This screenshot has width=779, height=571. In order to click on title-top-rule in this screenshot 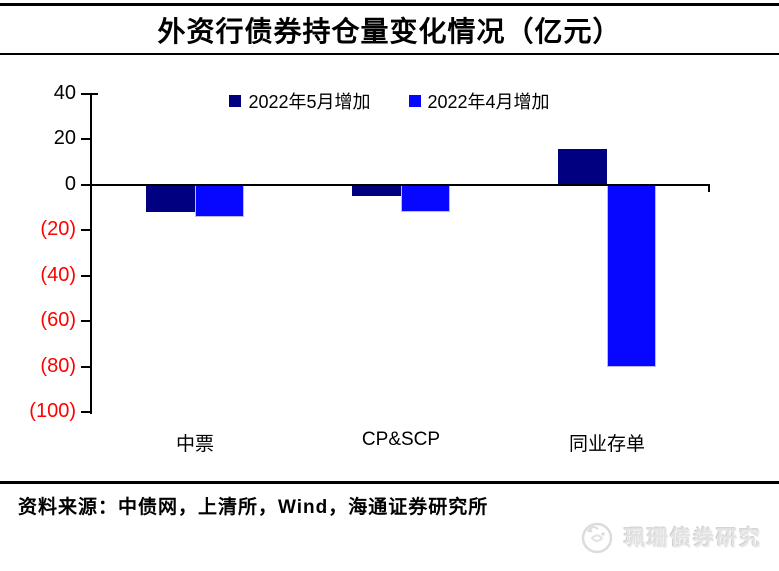, I will do `click(389, 4)`.